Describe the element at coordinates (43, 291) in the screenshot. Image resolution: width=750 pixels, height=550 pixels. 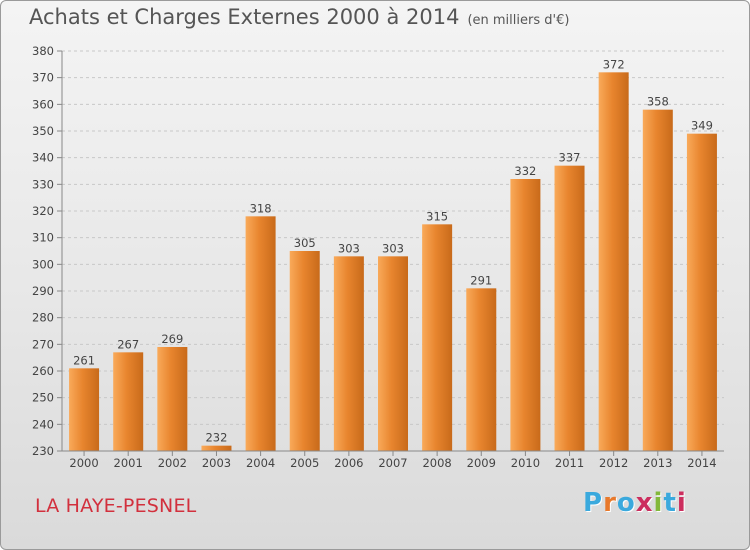
I see `y-tick-label: 290` at that location.